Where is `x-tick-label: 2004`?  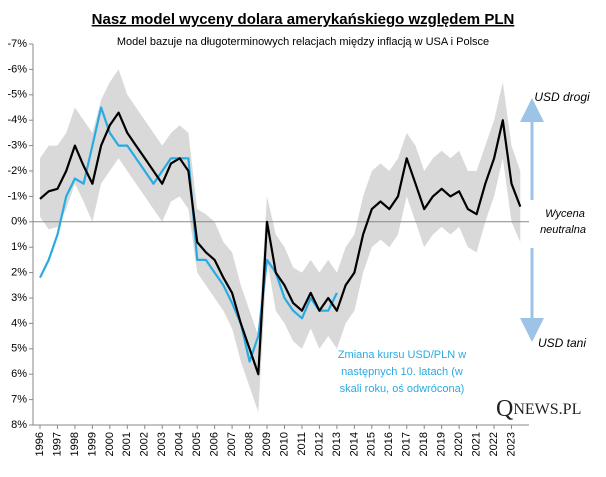
x-tick-label: 2004 is located at coordinates (180, 444).